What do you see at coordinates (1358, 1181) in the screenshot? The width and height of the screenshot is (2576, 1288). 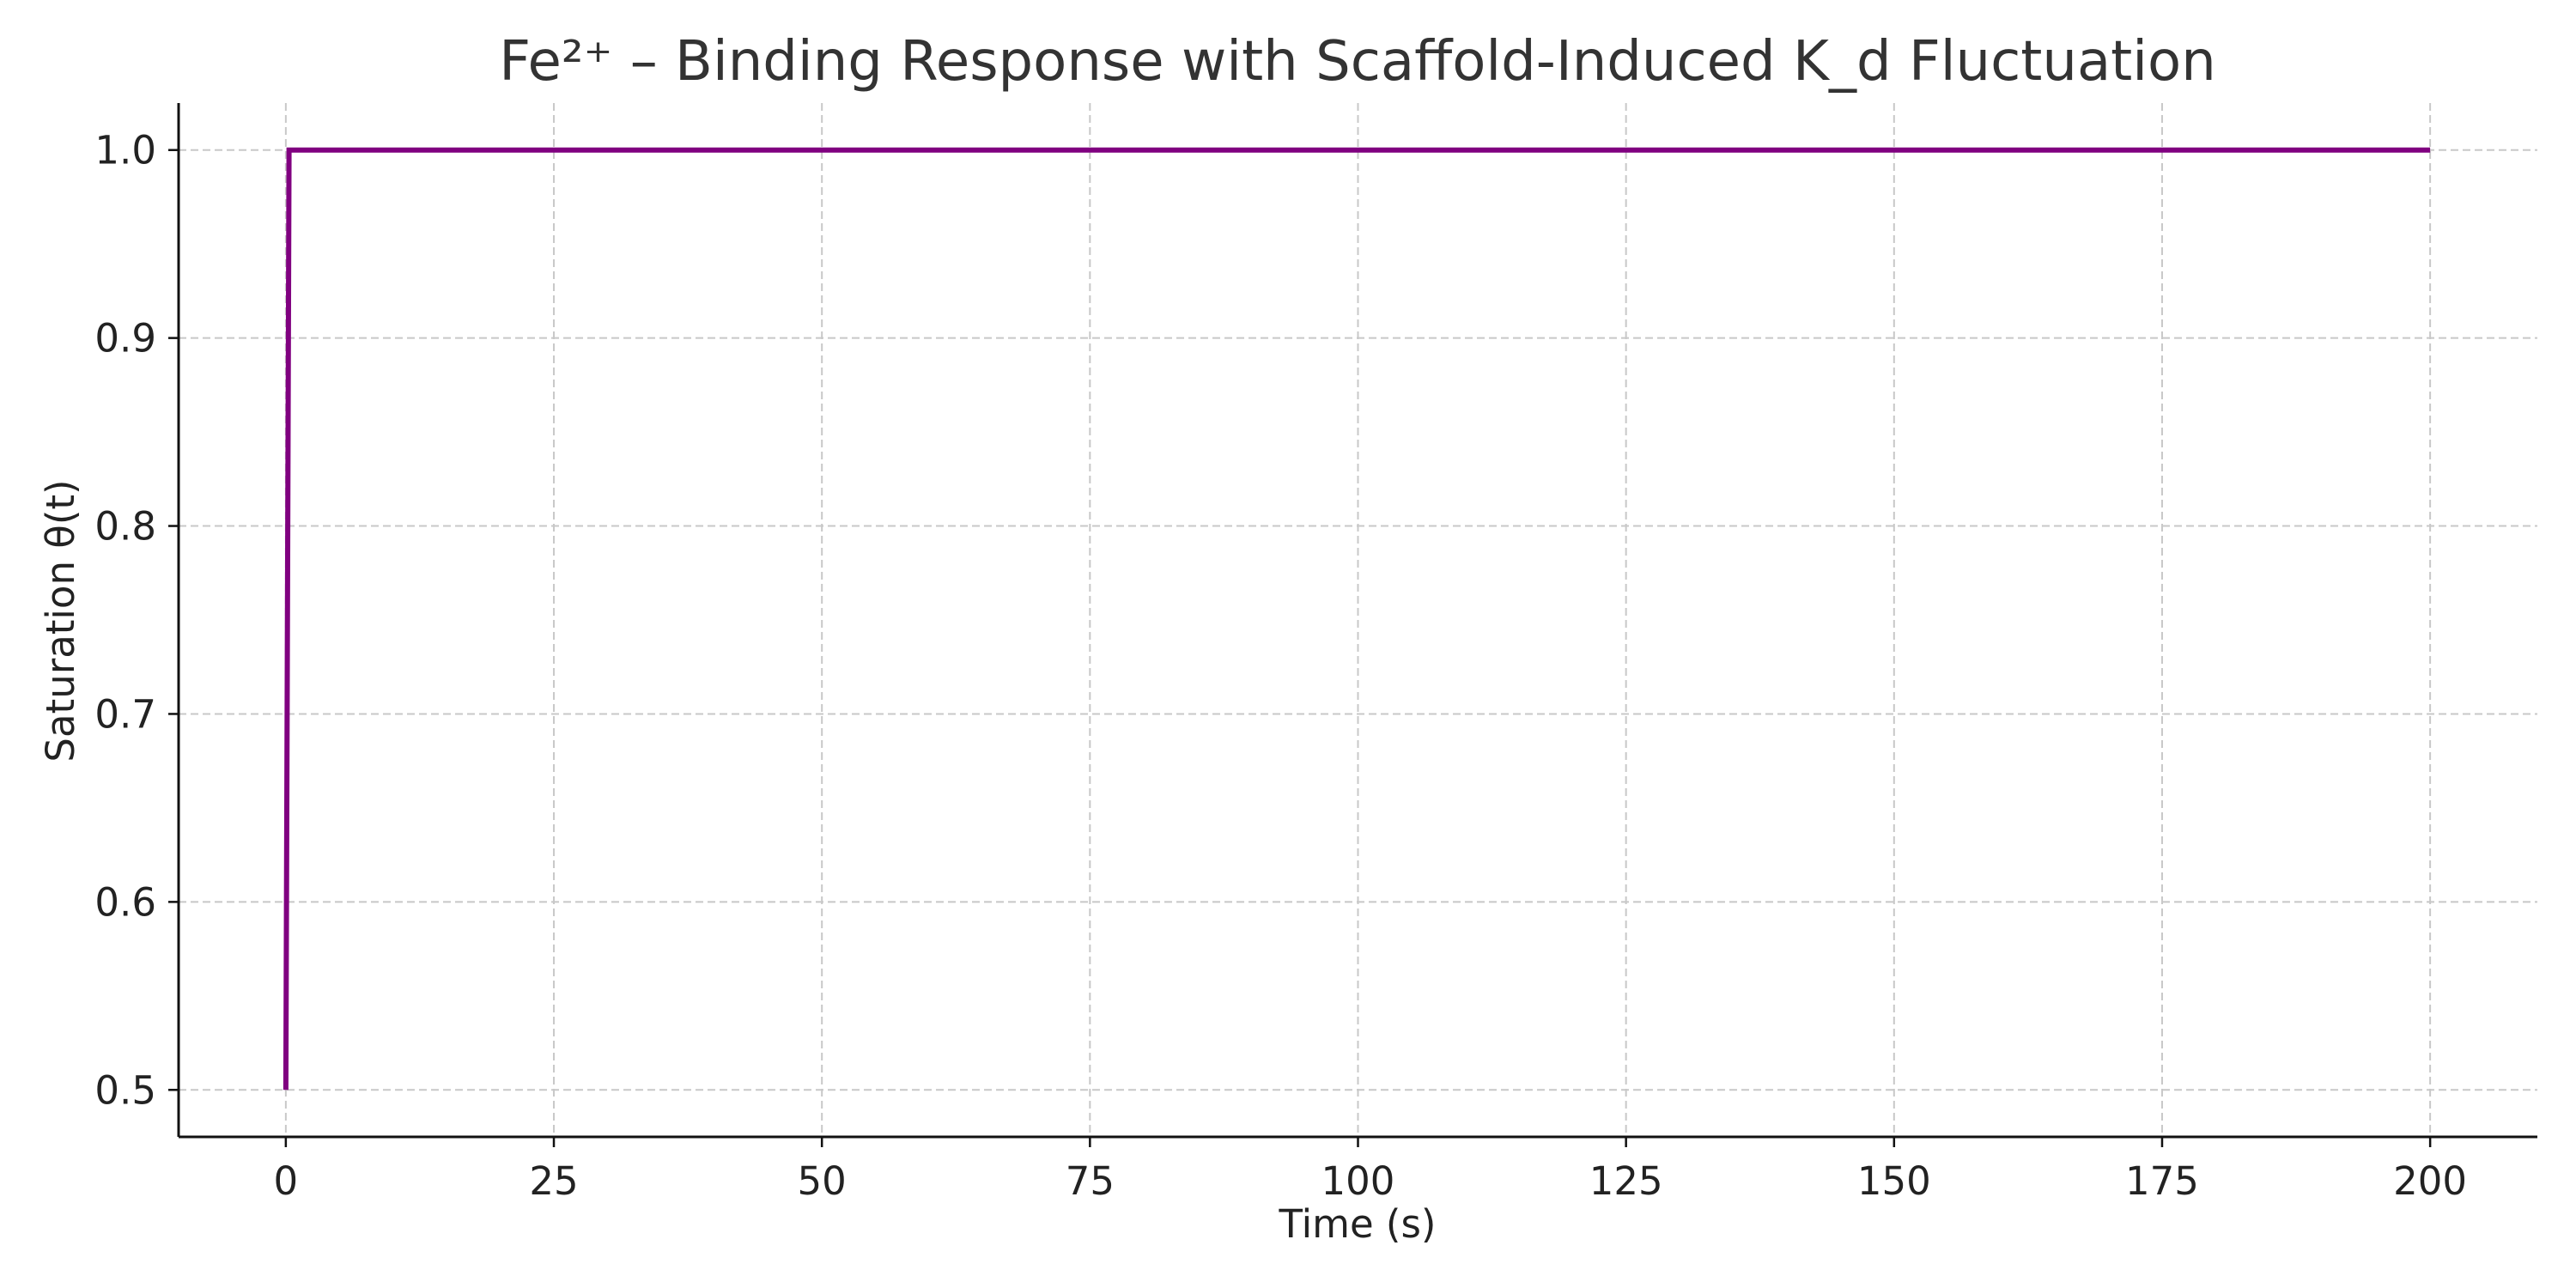 I see `x-tick-label: 100` at bounding box center [1358, 1181].